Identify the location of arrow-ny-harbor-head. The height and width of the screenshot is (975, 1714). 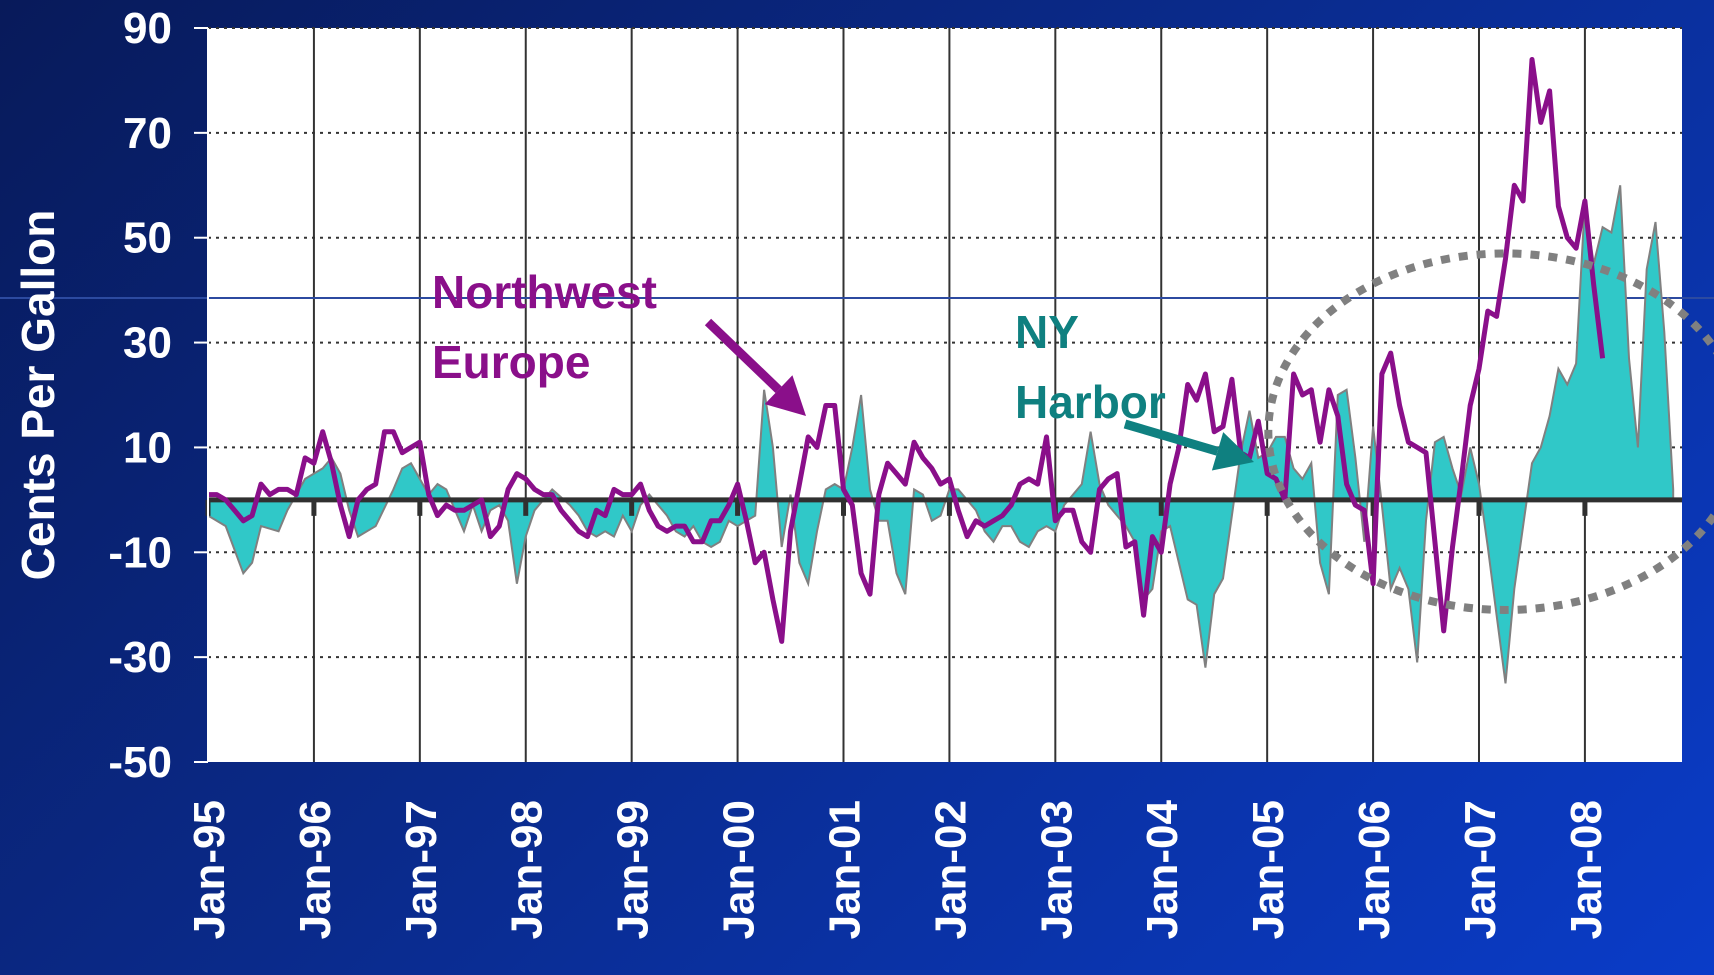
(1232, 451).